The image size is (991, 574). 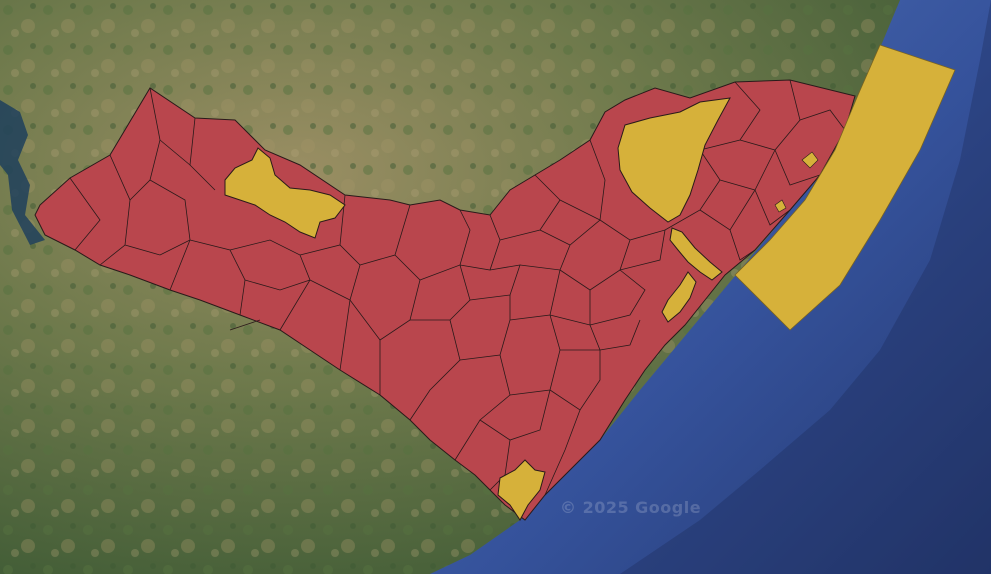 I want to click on reservoir, so click(x=22, y=172).